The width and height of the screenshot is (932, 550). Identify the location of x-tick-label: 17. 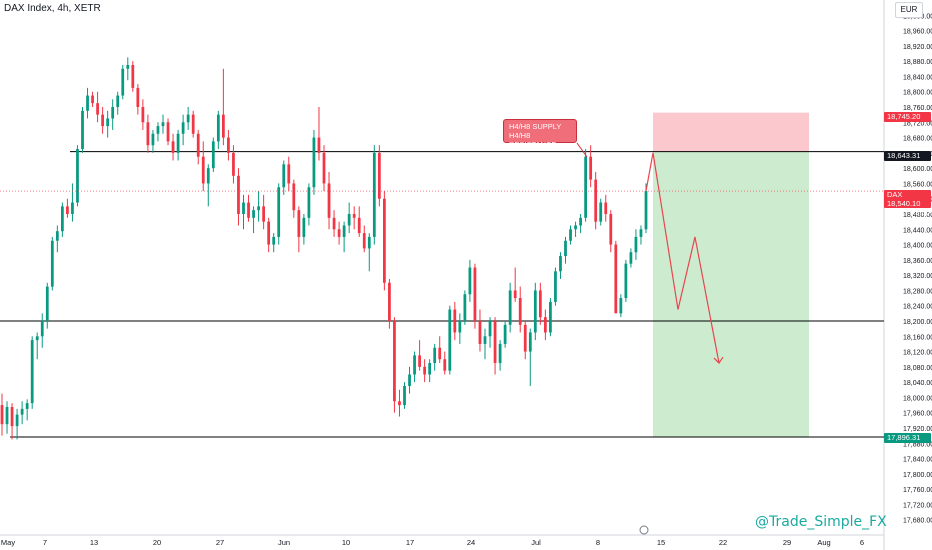
(410, 542).